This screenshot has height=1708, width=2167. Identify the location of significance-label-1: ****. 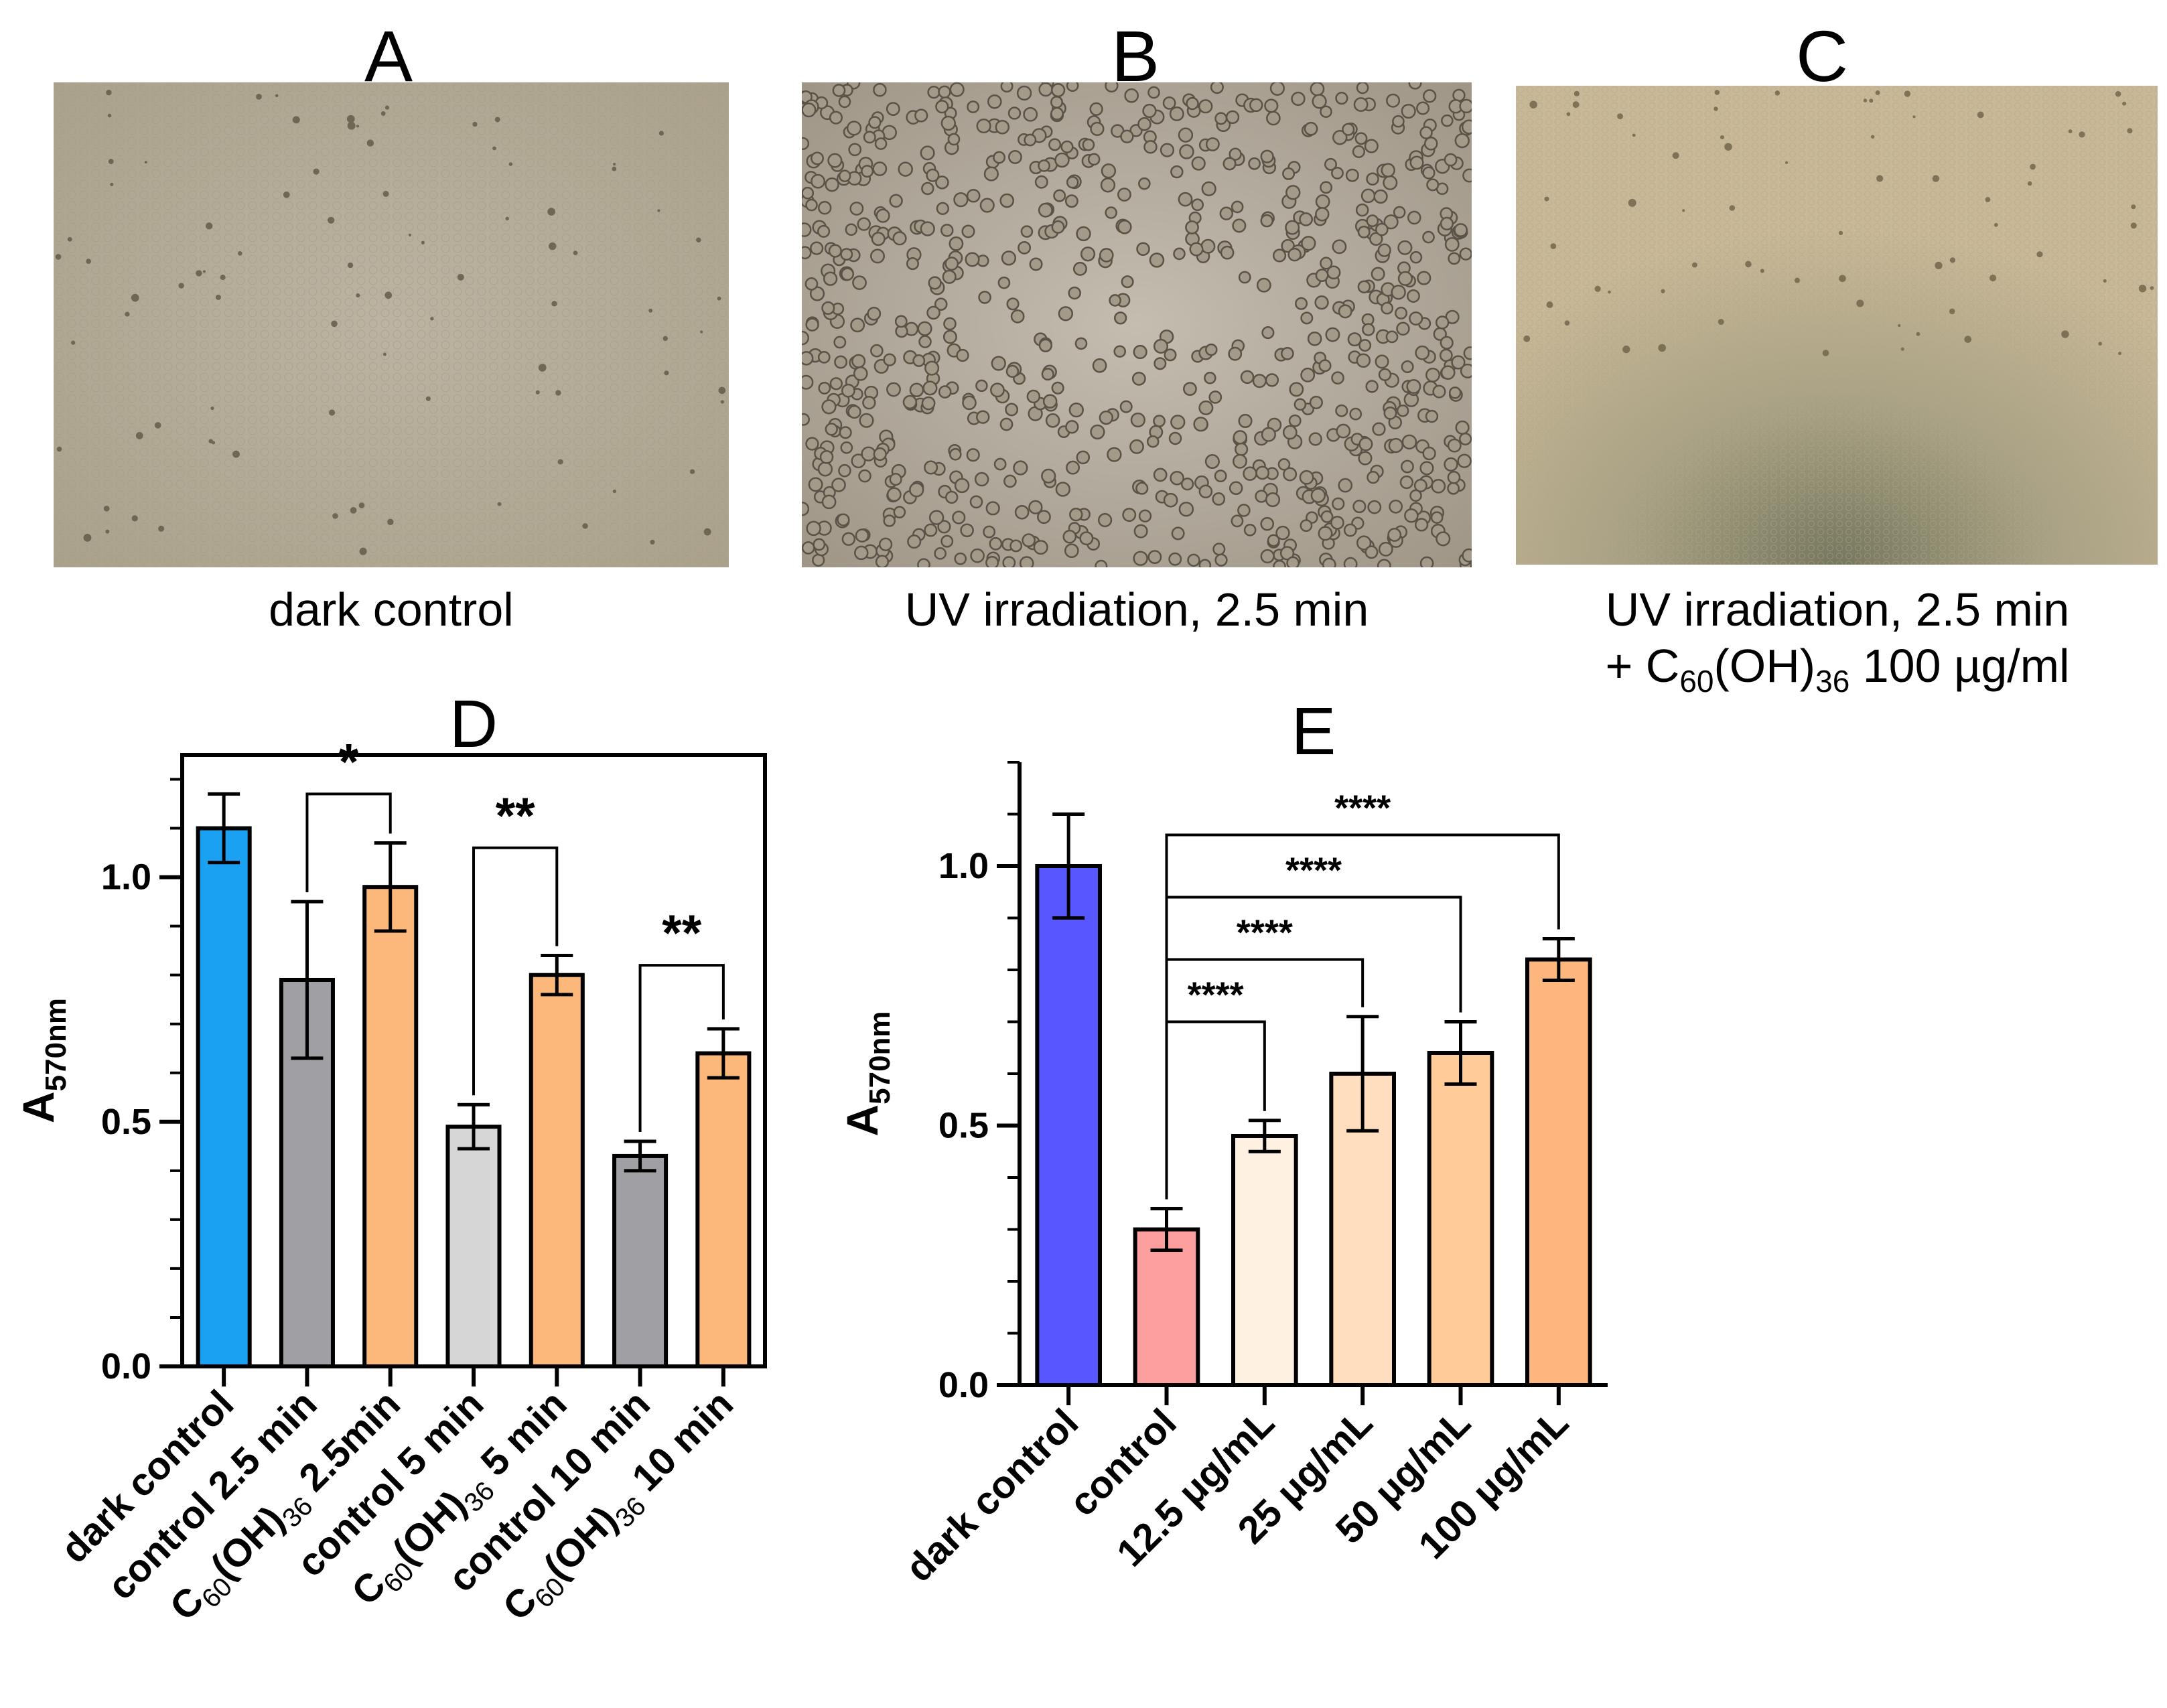
(1216, 995).